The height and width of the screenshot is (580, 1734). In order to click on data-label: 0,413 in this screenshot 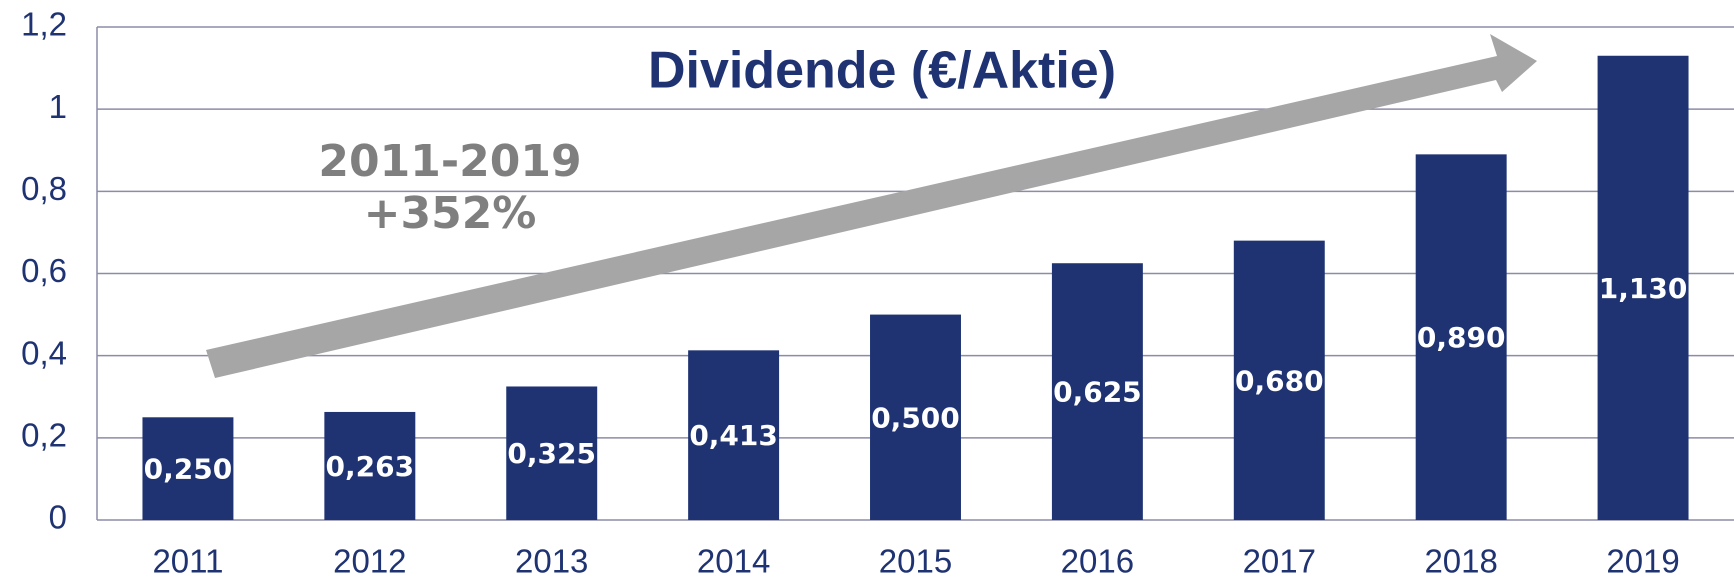, I will do `click(733, 435)`.